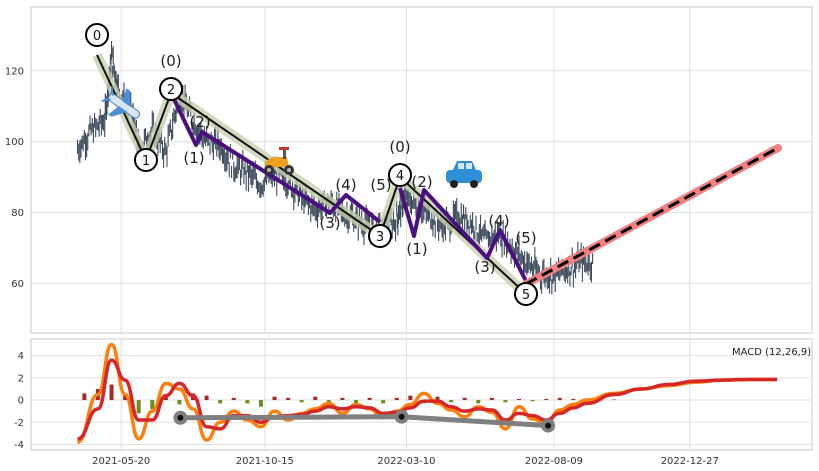  Describe the element at coordinates (14, 71) in the screenshot. I see `price-y-tick-label: 120` at that location.